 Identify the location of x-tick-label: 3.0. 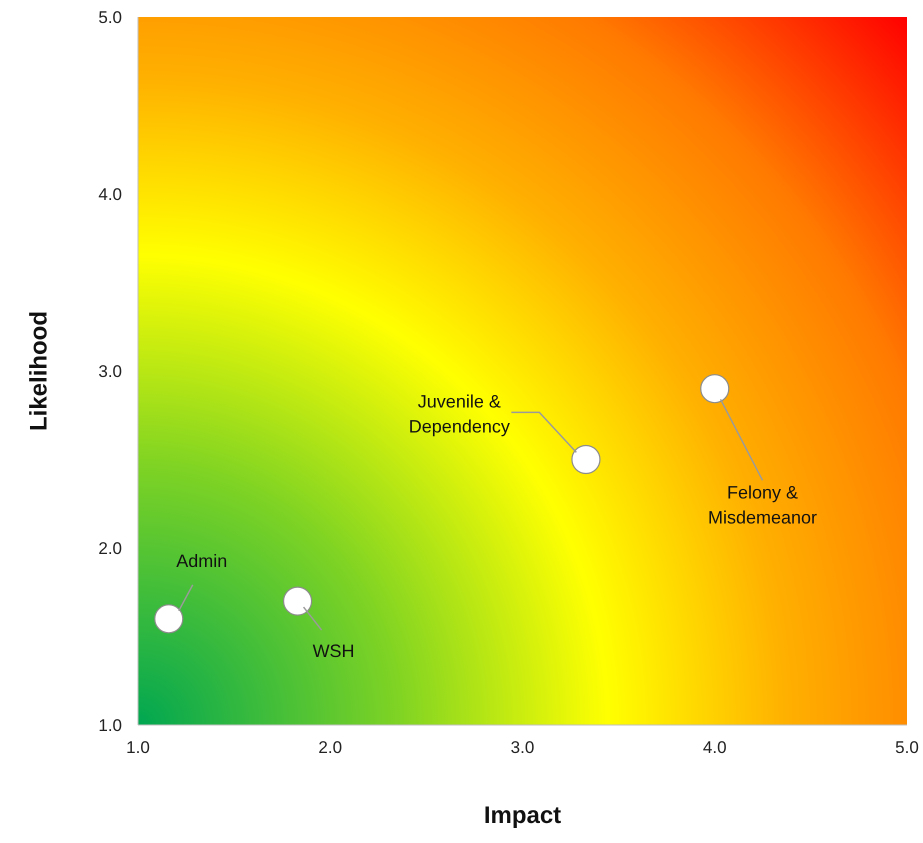
(522, 748).